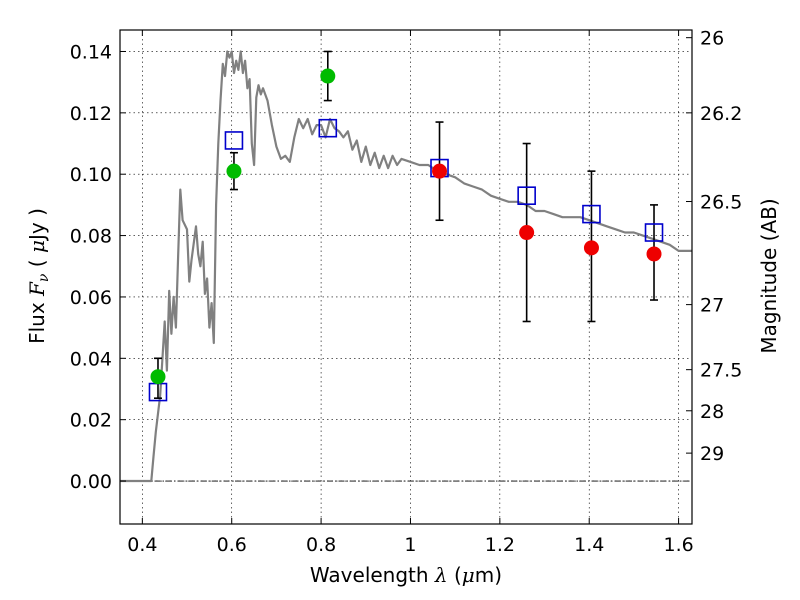 The height and width of the screenshot is (600, 800). What do you see at coordinates (769, 275) in the screenshot?
I see `magnitude-axis-label: Magnitude (AB)` at bounding box center [769, 275].